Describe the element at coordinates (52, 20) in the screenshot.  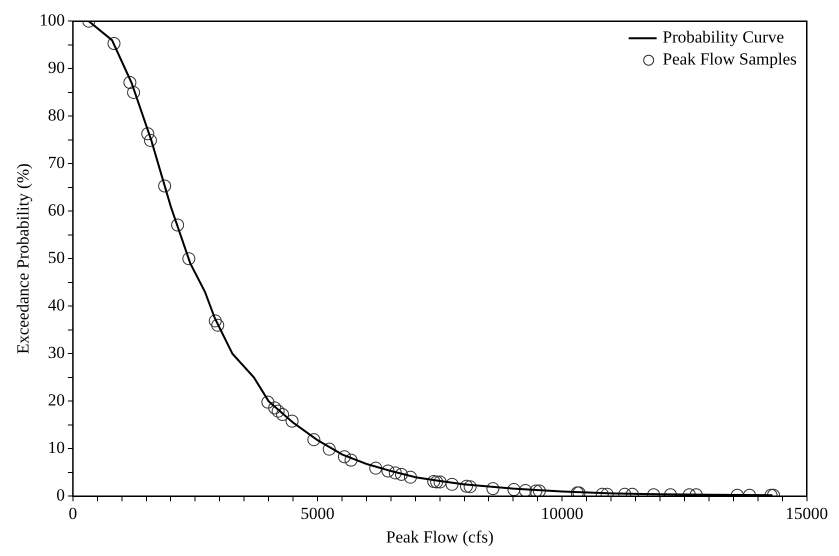
I see `y-tick-label: 100` at that location.